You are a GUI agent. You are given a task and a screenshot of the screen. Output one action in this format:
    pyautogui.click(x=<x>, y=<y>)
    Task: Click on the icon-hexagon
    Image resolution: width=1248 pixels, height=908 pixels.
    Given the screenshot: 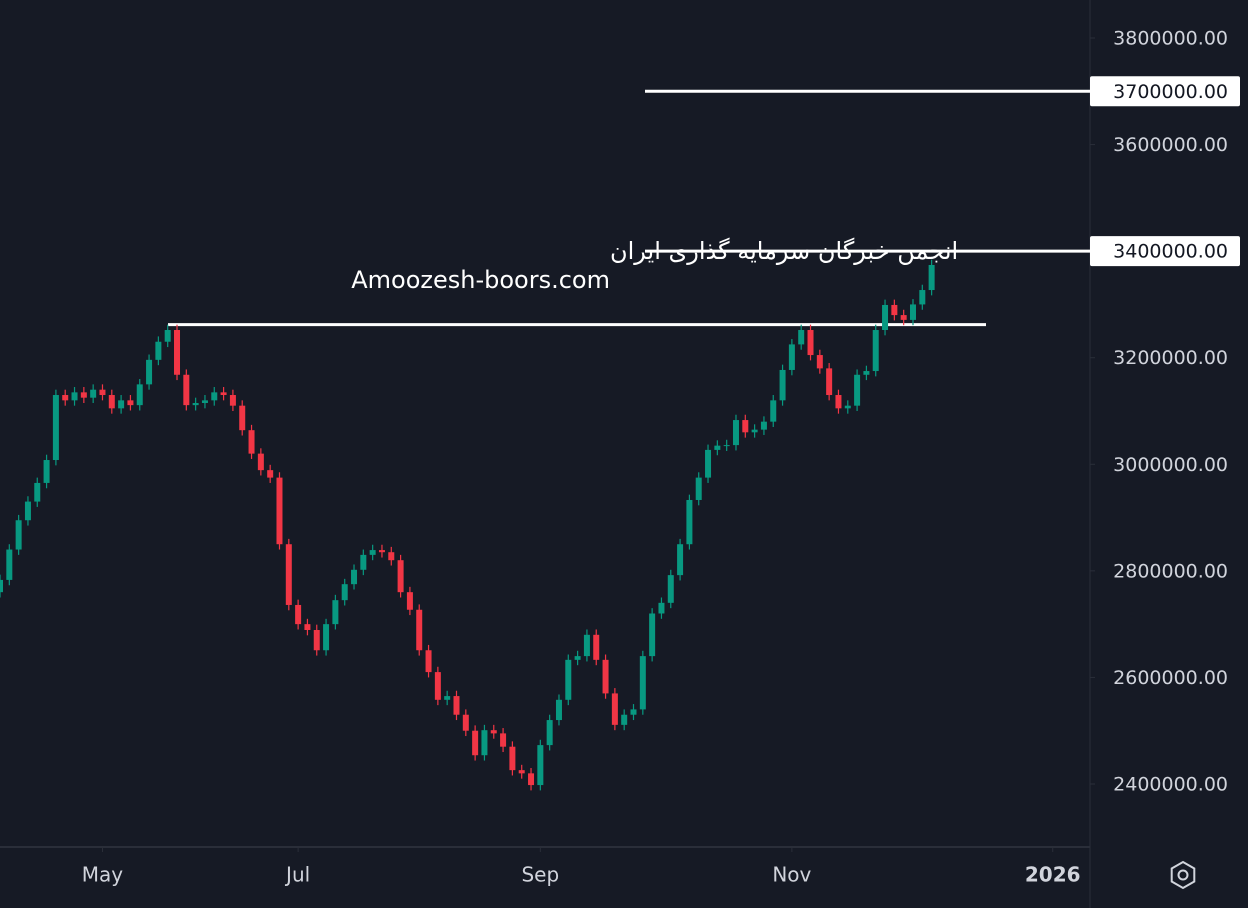 What is the action you would take?
    pyautogui.click(x=1183, y=875)
    